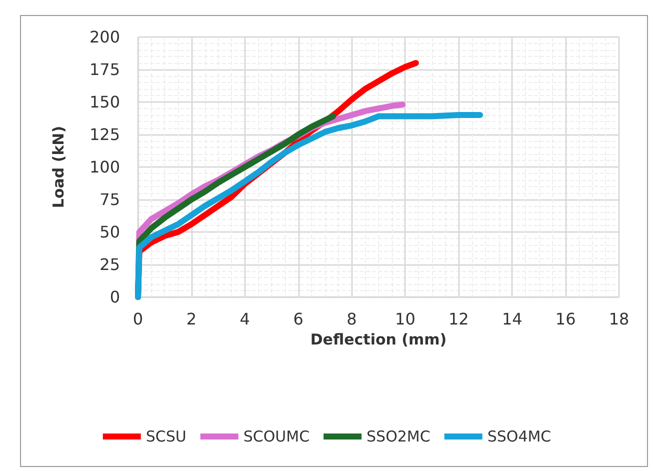 Image resolution: width=654 pixels, height=471 pixels. What do you see at coordinates (298, 319) in the screenshot?
I see `x-tick-label: 6` at bounding box center [298, 319].